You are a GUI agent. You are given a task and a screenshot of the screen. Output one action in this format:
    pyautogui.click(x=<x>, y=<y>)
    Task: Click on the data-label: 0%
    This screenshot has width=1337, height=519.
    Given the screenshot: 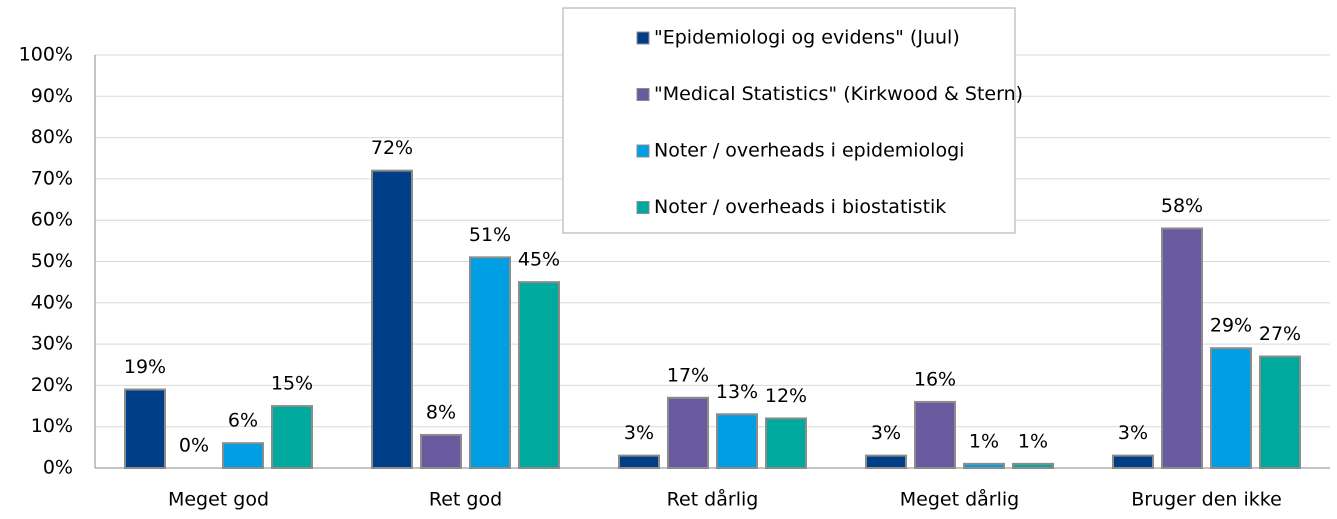 What is the action you would take?
    pyautogui.click(x=194, y=446)
    